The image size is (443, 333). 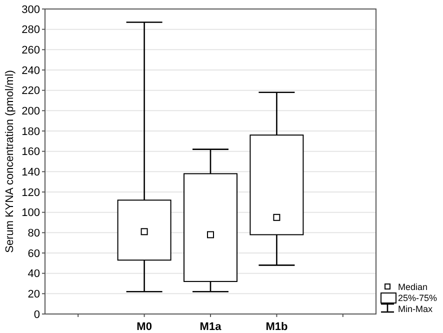 What do you see at coordinates (413, 287) in the screenshot?
I see `text: Median` at bounding box center [413, 287].